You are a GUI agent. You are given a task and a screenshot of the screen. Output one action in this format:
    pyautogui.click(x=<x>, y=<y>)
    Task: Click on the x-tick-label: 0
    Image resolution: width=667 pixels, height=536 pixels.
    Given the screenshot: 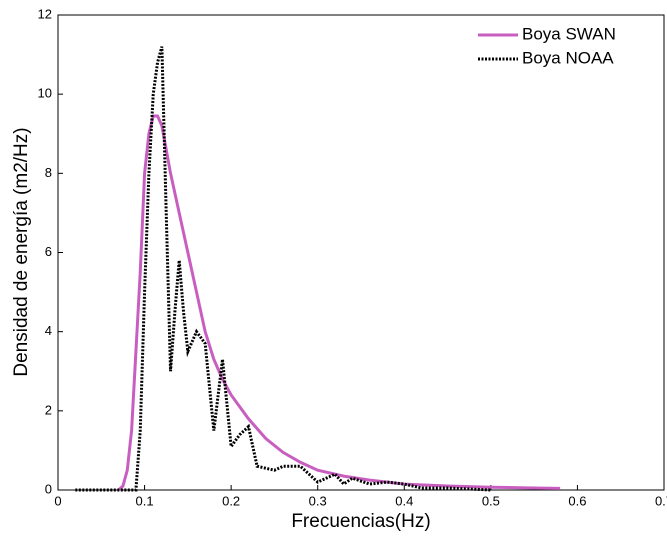 What is the action you would take?
    pyautogui.click(x=57, y=500)
    